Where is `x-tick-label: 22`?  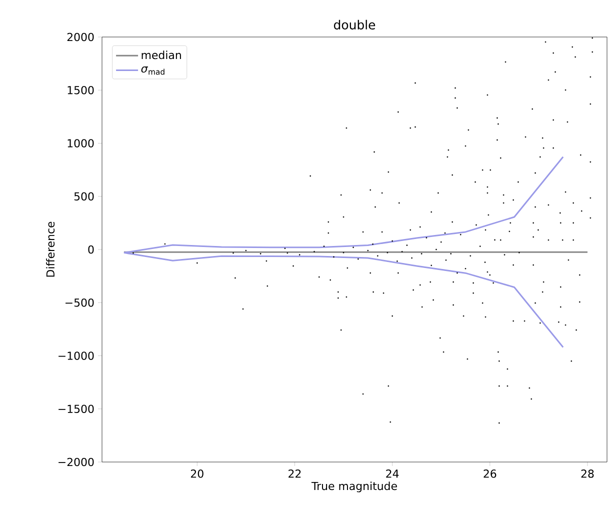
x-tick-label: 22 is located at coordinates (294, 474).